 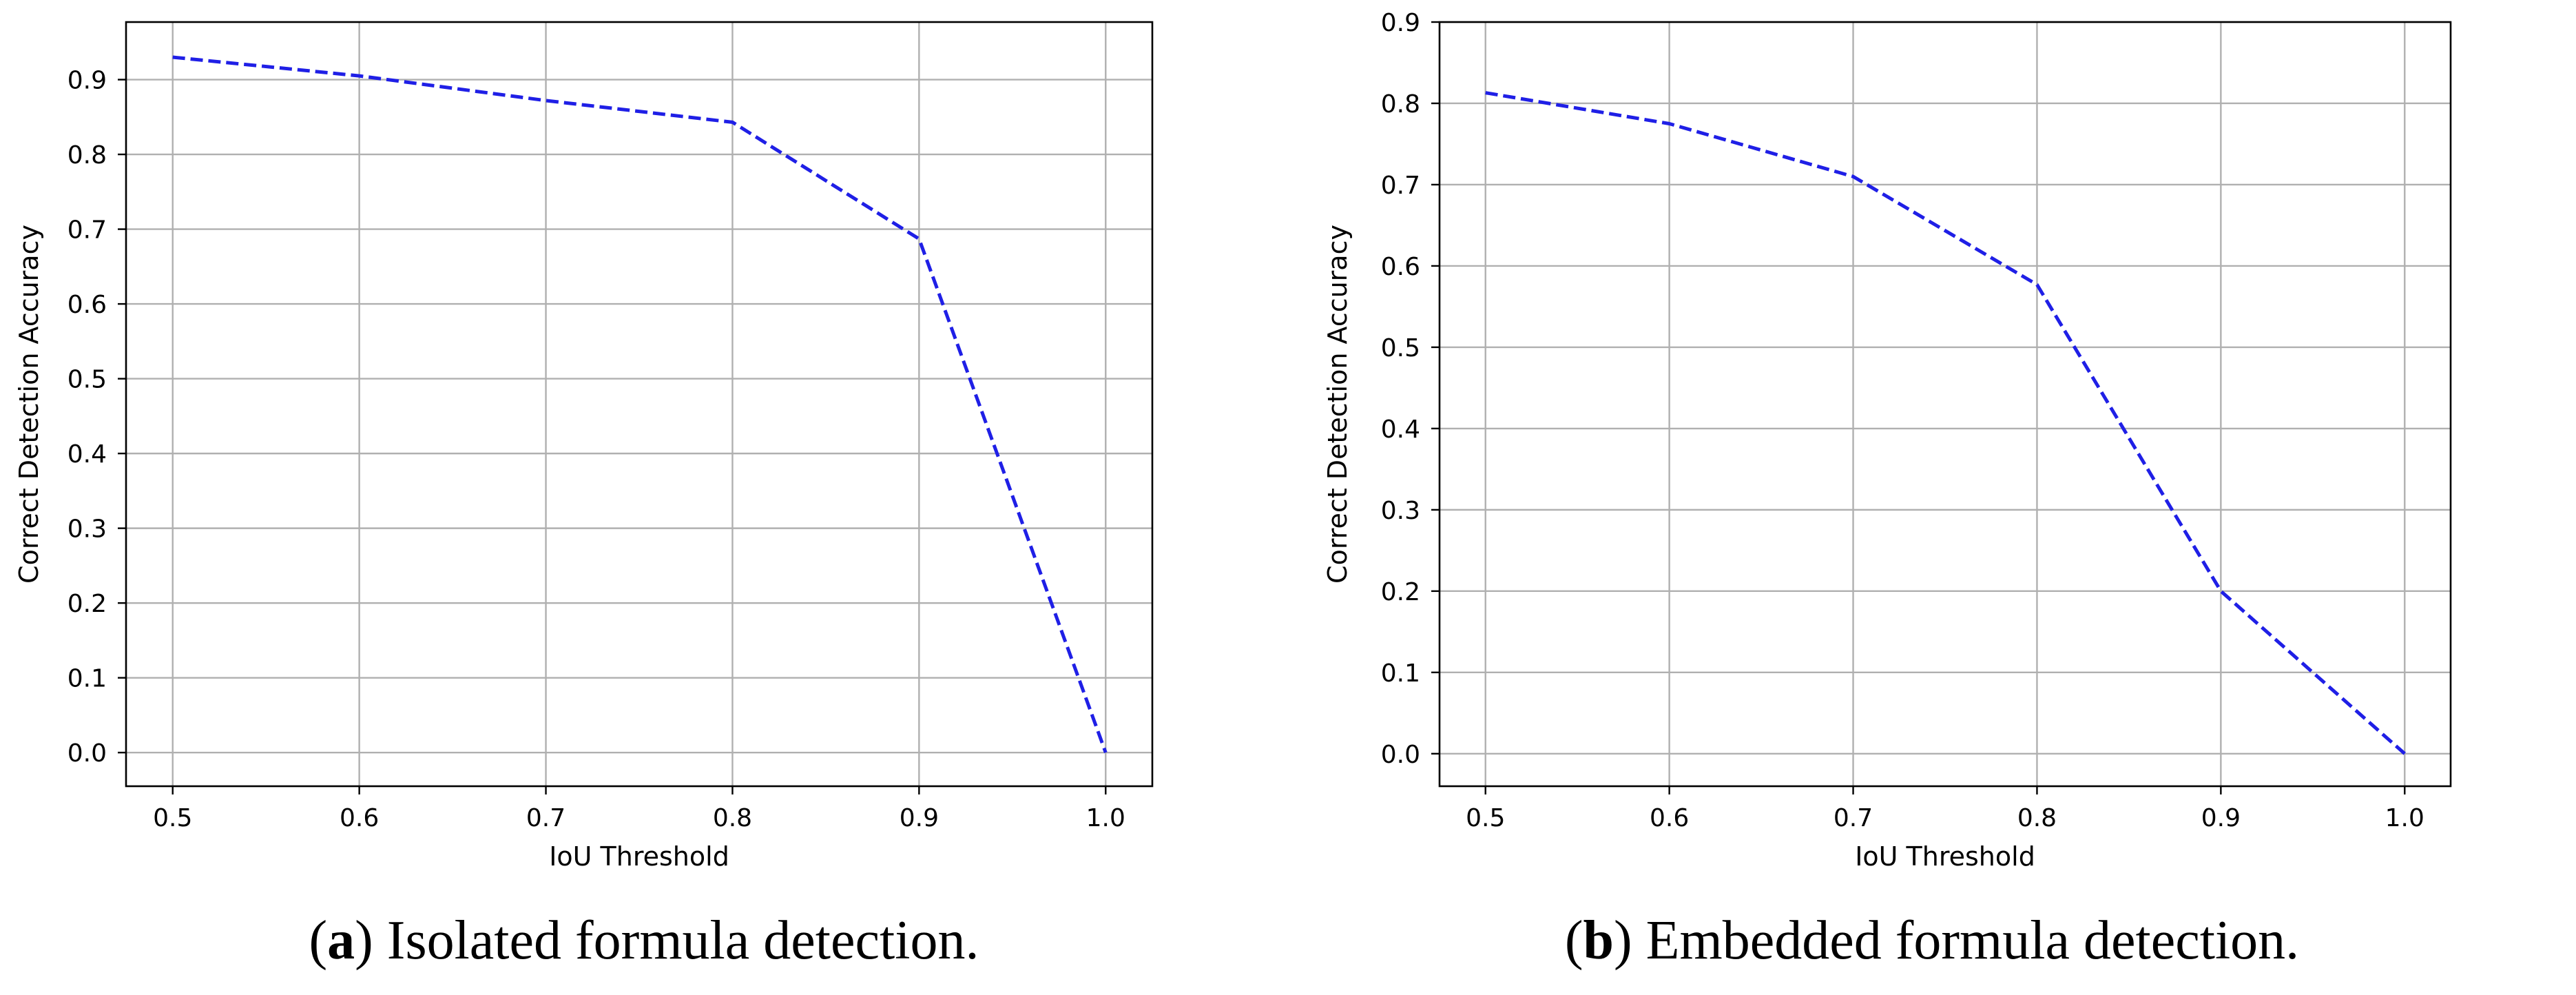 I want to click on caption-text: ) Embedded formula detection., so click(x=1957, y=940).